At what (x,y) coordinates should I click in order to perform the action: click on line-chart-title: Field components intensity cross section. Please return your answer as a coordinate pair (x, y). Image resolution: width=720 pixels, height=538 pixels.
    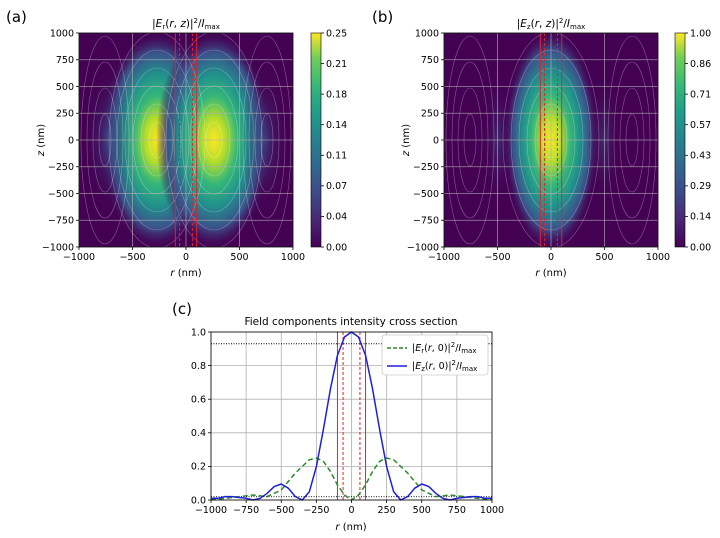
    Looking at the image, I should click on (350, 322).